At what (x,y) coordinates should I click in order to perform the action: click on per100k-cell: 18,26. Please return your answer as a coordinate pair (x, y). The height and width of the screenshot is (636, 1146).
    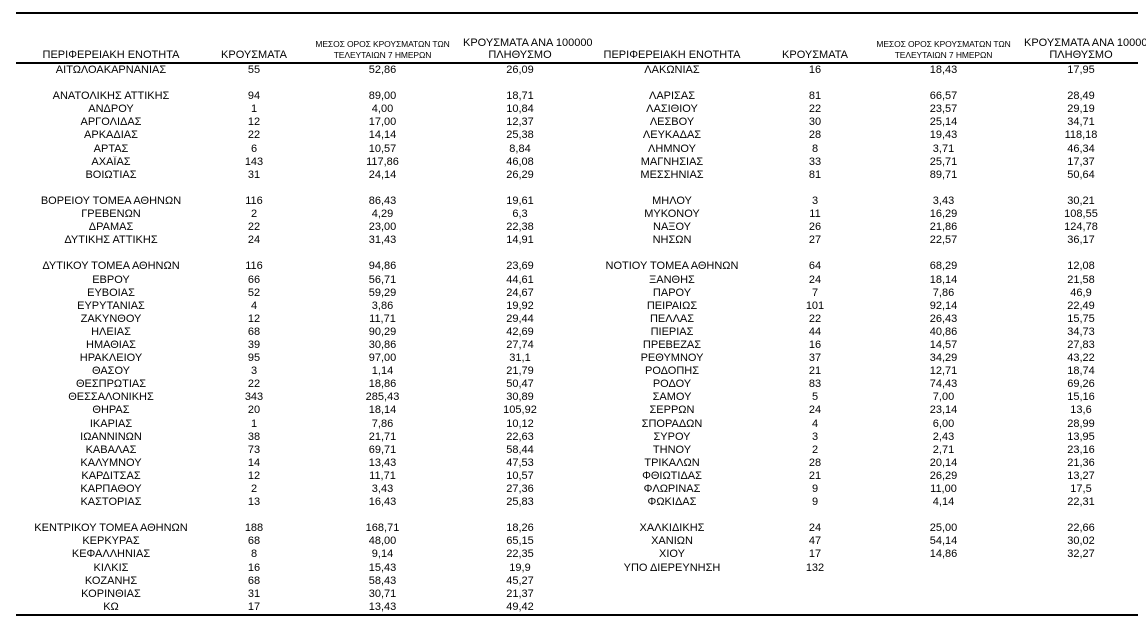
    Looking at the image, I should click on (520, 528).